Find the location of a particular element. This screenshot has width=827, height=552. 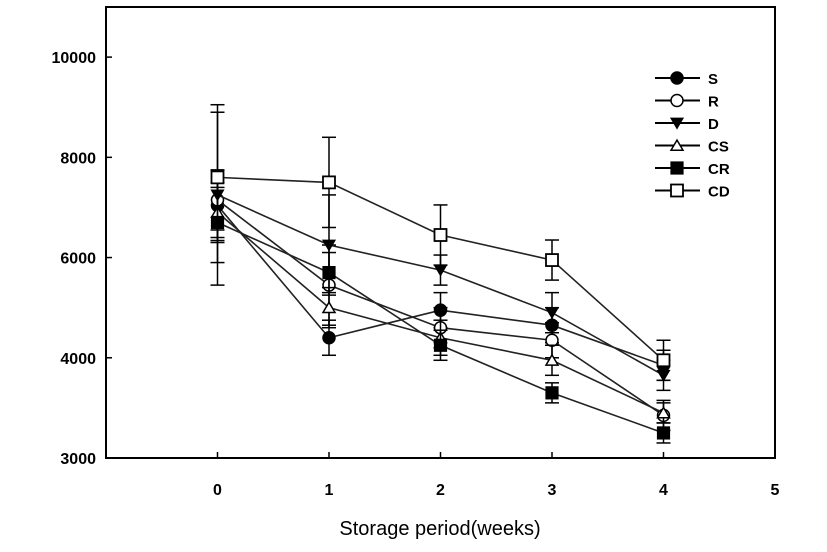

y-tick-label: 6000 is located at coordinates (78, 259).